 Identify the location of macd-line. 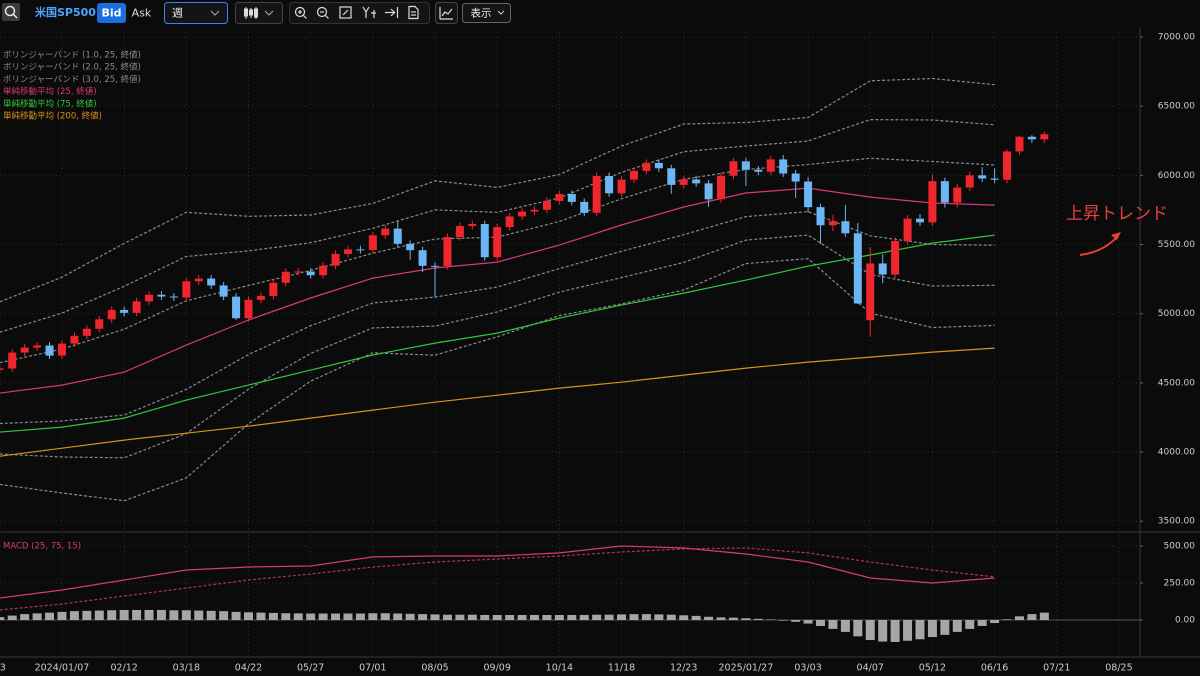
(497, 572).